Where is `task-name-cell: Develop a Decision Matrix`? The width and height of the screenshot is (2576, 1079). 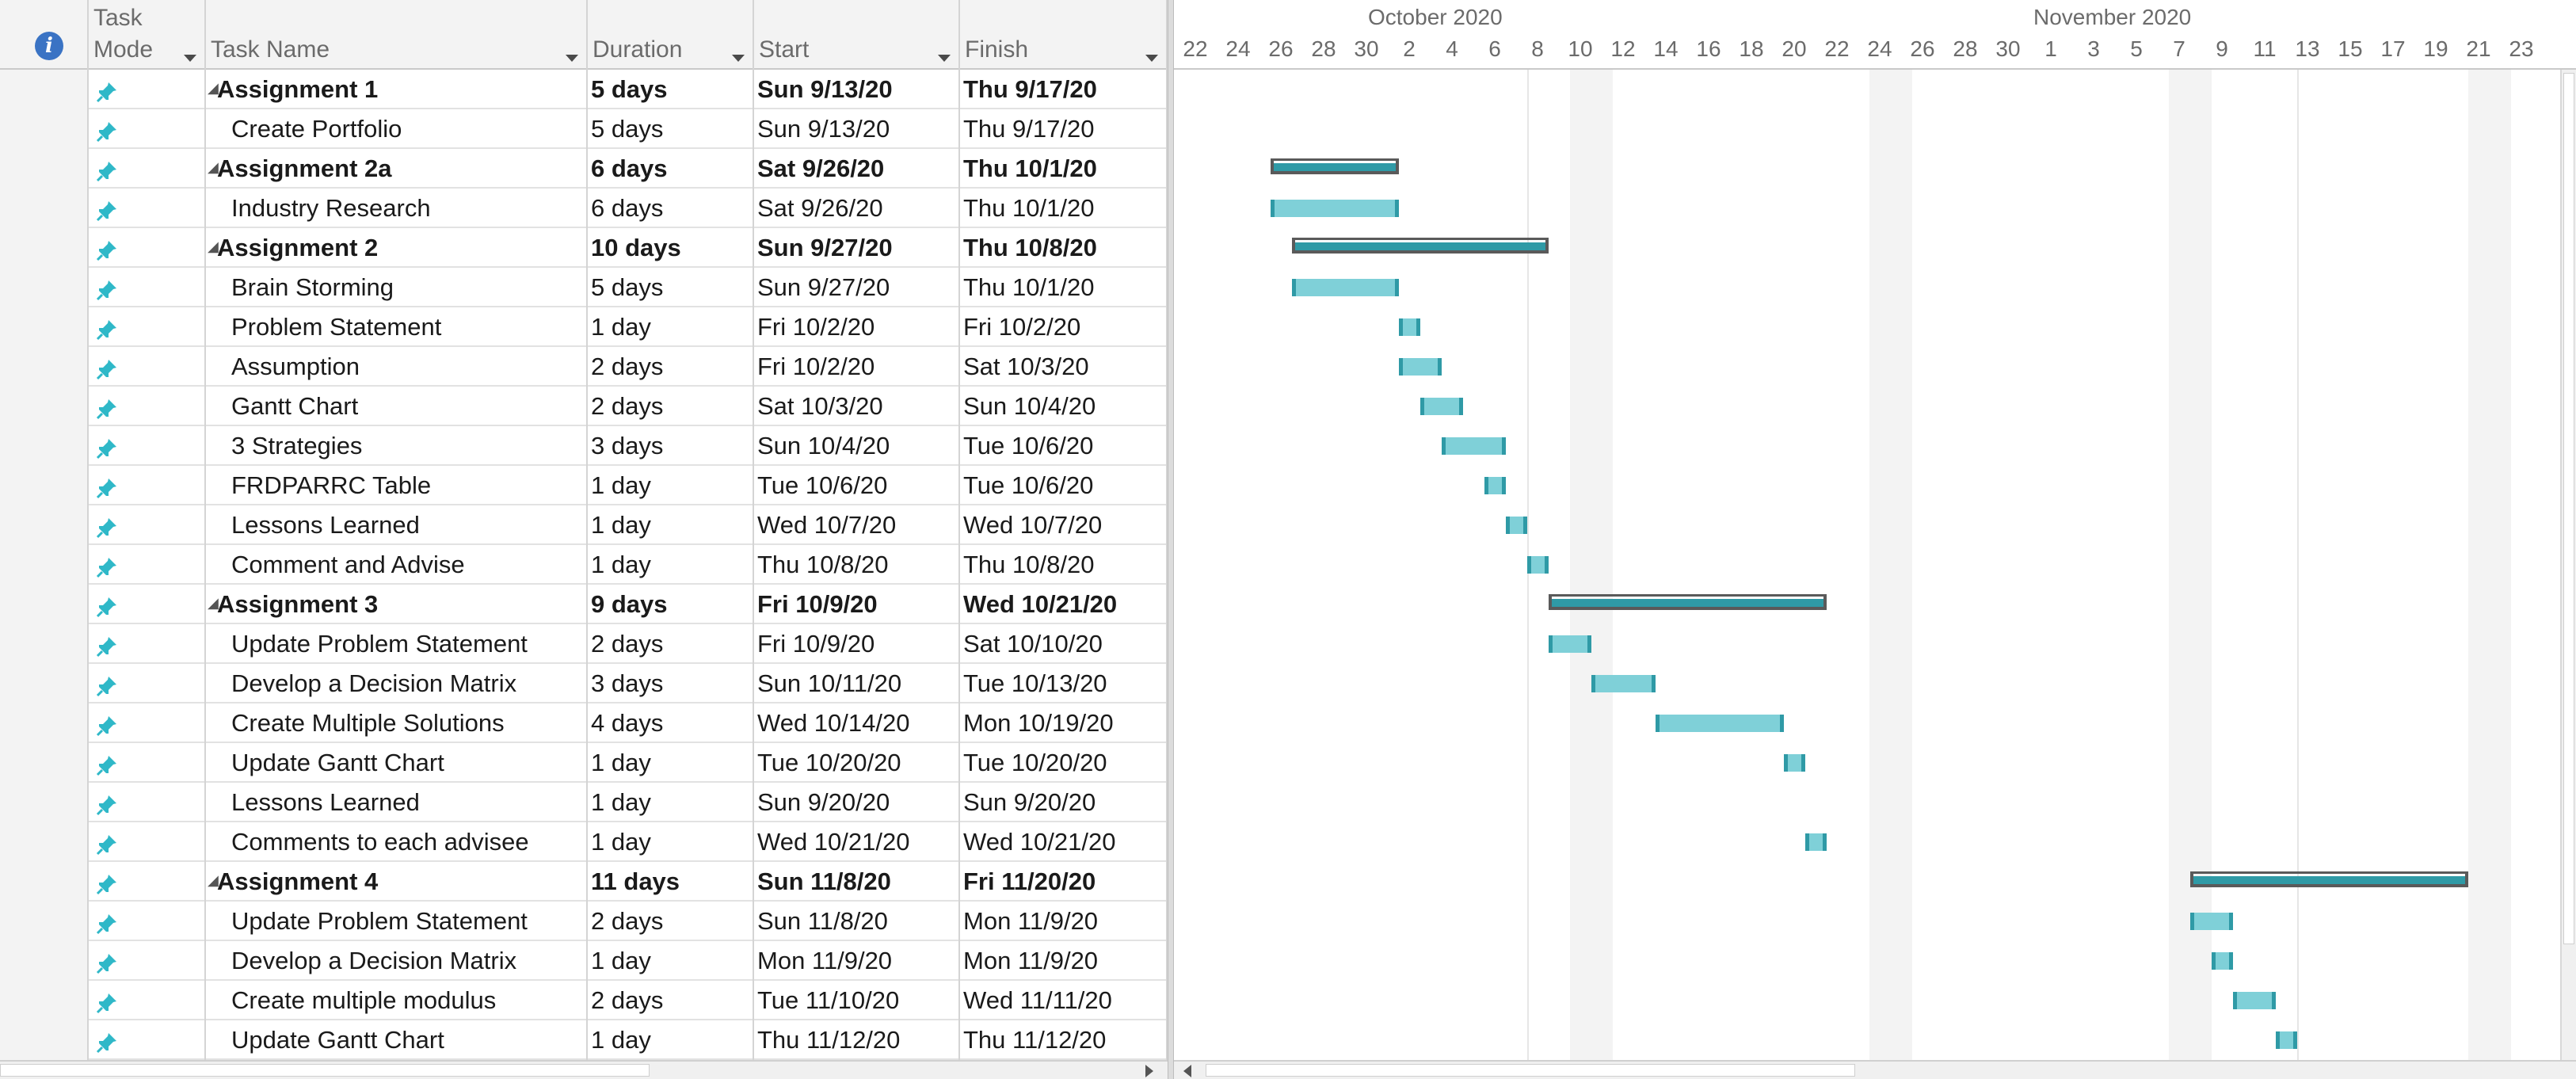 task-name-cell: Develop a Decision Matrix is located at coordinates (397, 961).